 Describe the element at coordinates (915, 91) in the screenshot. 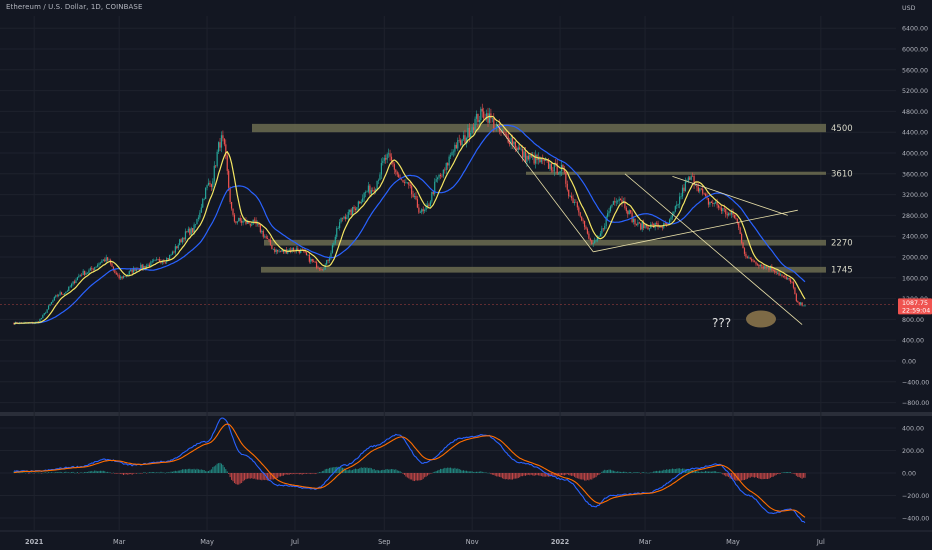

I see `y-tick-label: 5200.00` at that location.